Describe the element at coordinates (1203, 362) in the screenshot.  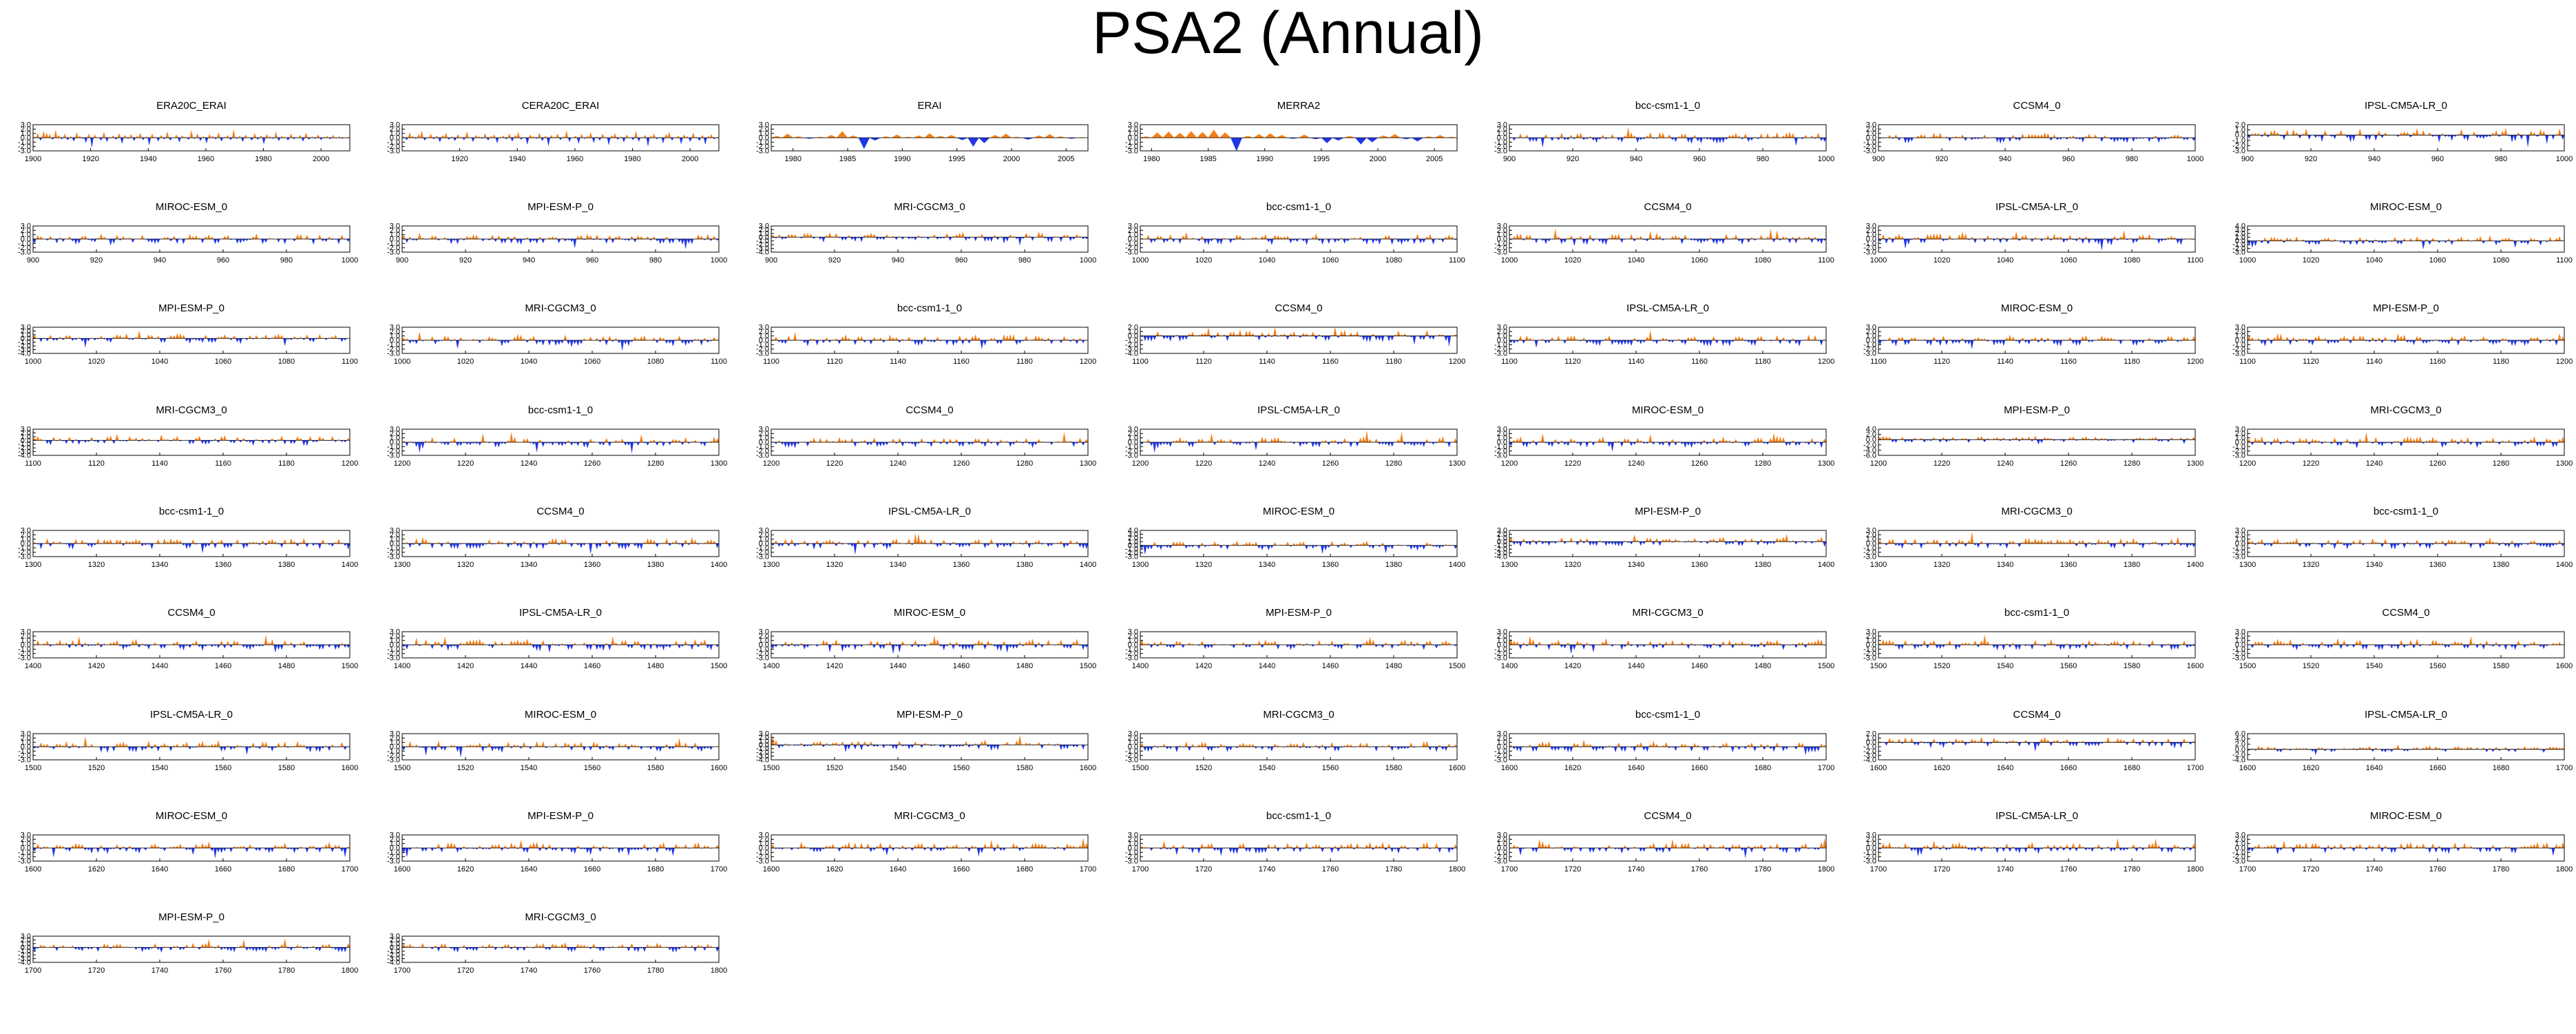
I see `x-tick-label: 1120` at that location.